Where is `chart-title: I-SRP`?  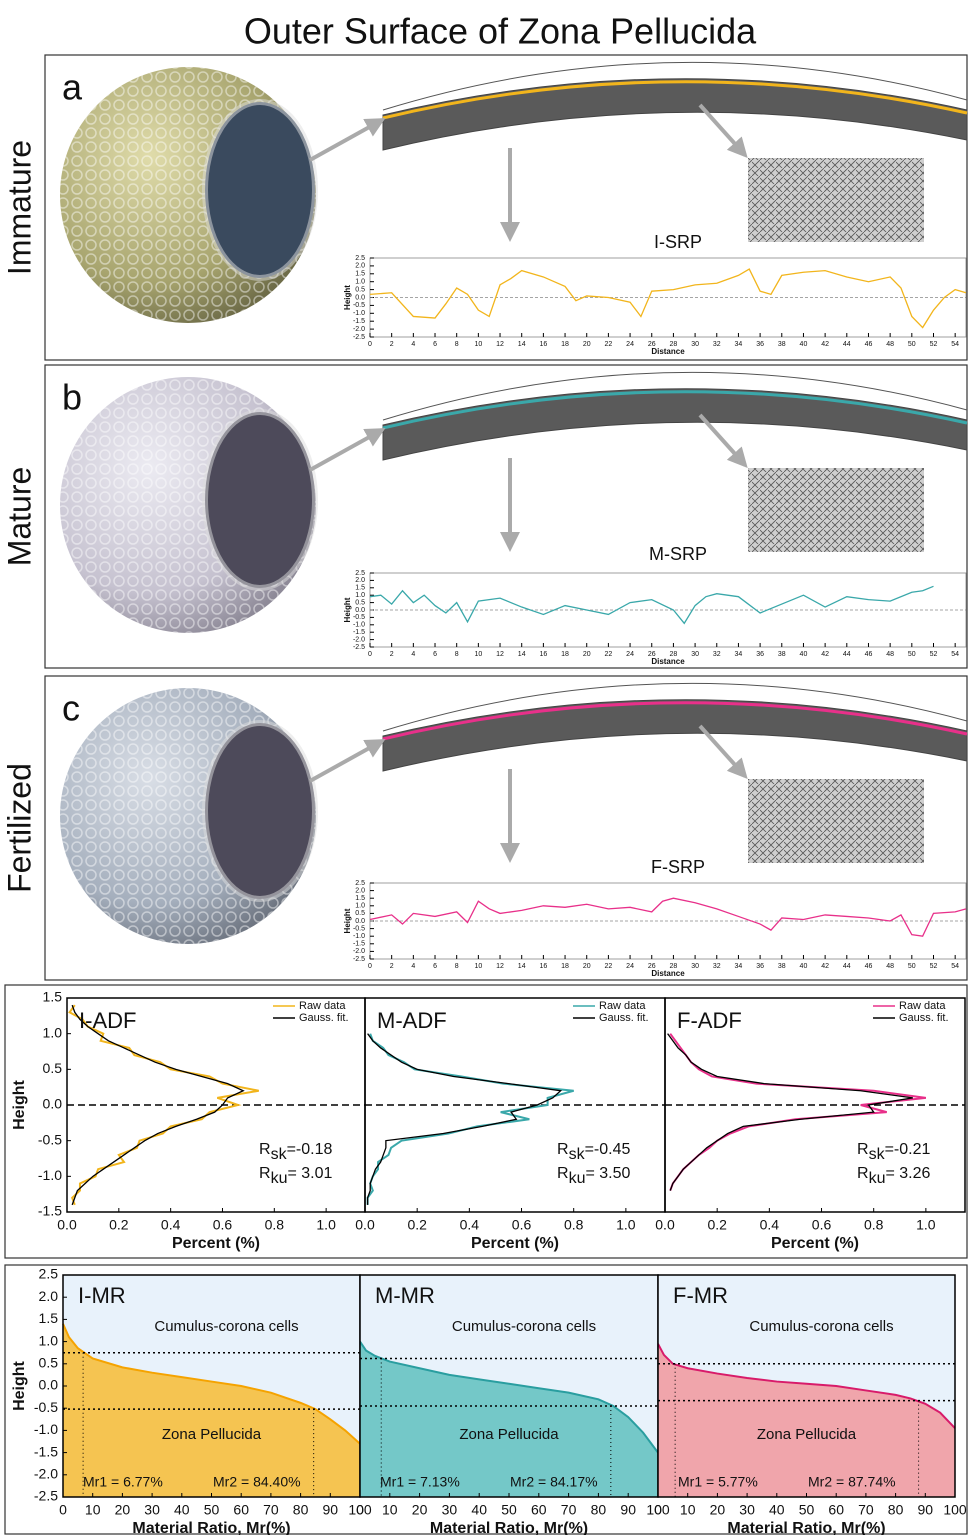 chart-title: I-SRP is located at coordinates (678, 242).